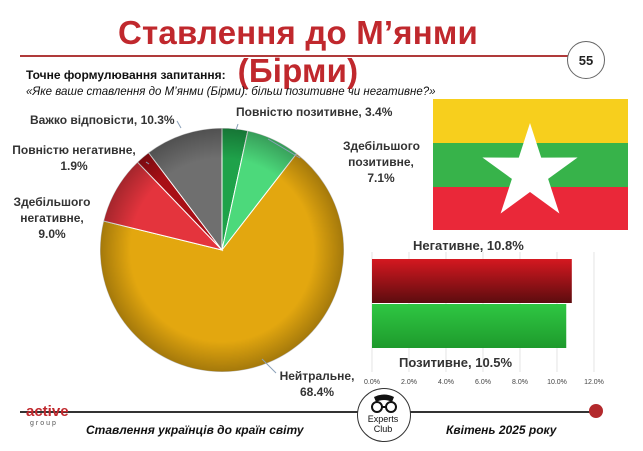 The height and width of the screenshot is (451, 643). What do you see at coordinates (520, 382) in the screenshot?
I see `bar-tick-label: 8.0%` at bounding box center [520, 382].